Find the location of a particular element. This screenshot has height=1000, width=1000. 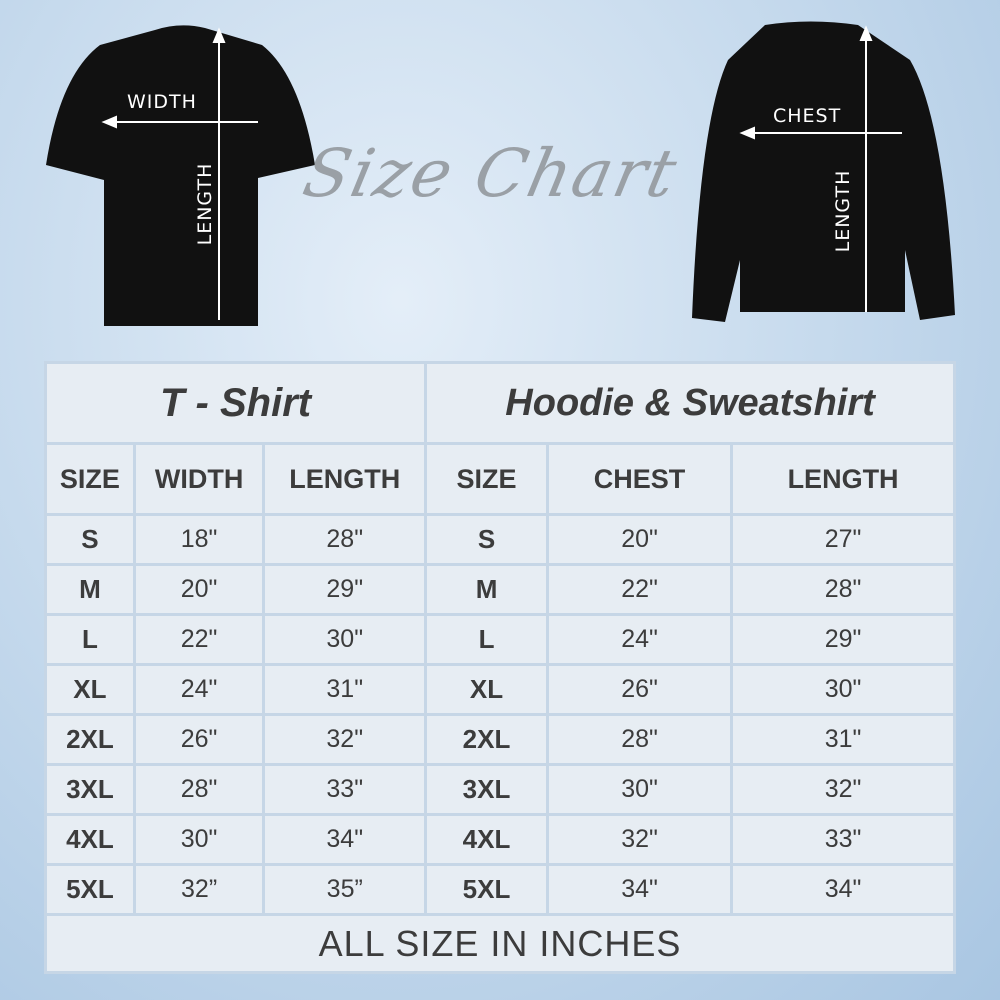

table-row: 2XL 26" 32" 2XL 28" 31" is located at coordinates (500, 739).